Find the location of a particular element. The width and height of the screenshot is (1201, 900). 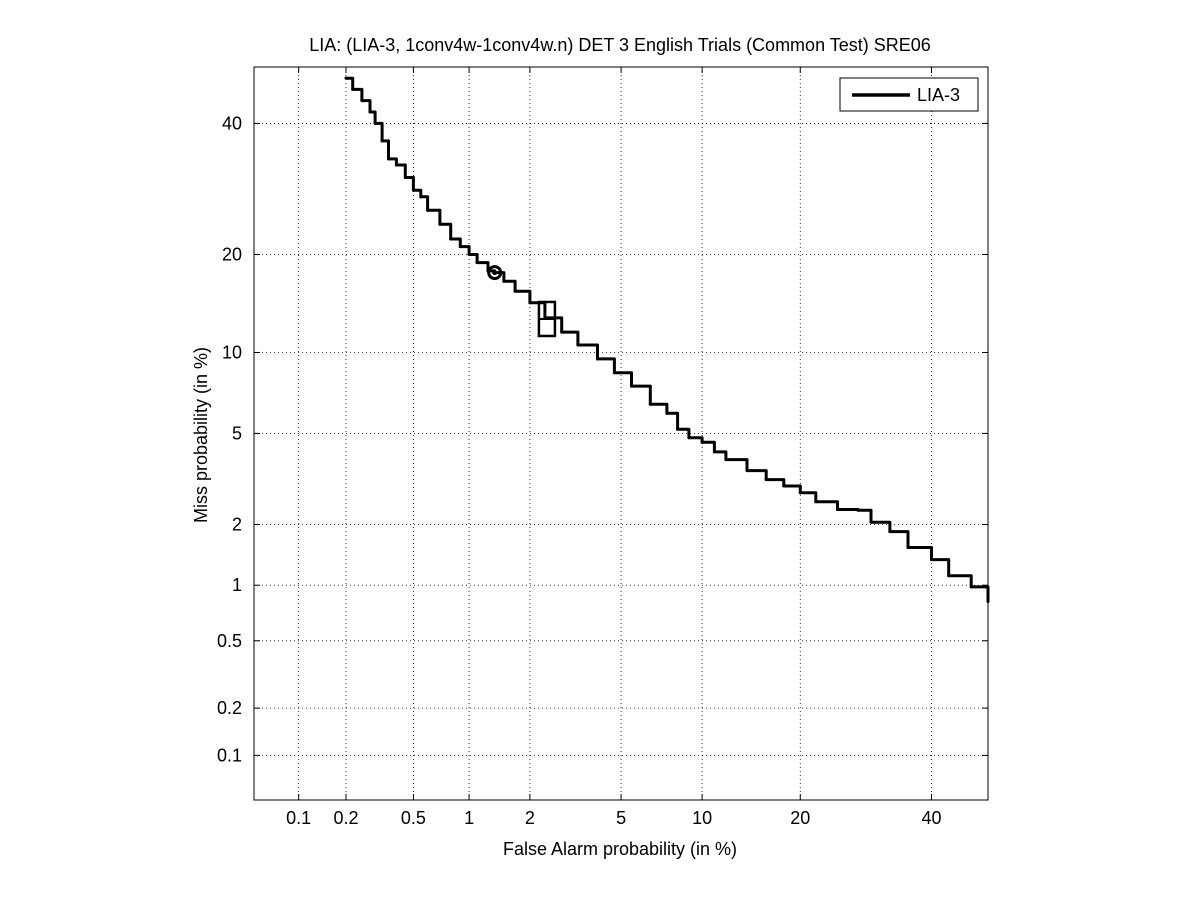

marker-layer is located at coordinates (522, 301).